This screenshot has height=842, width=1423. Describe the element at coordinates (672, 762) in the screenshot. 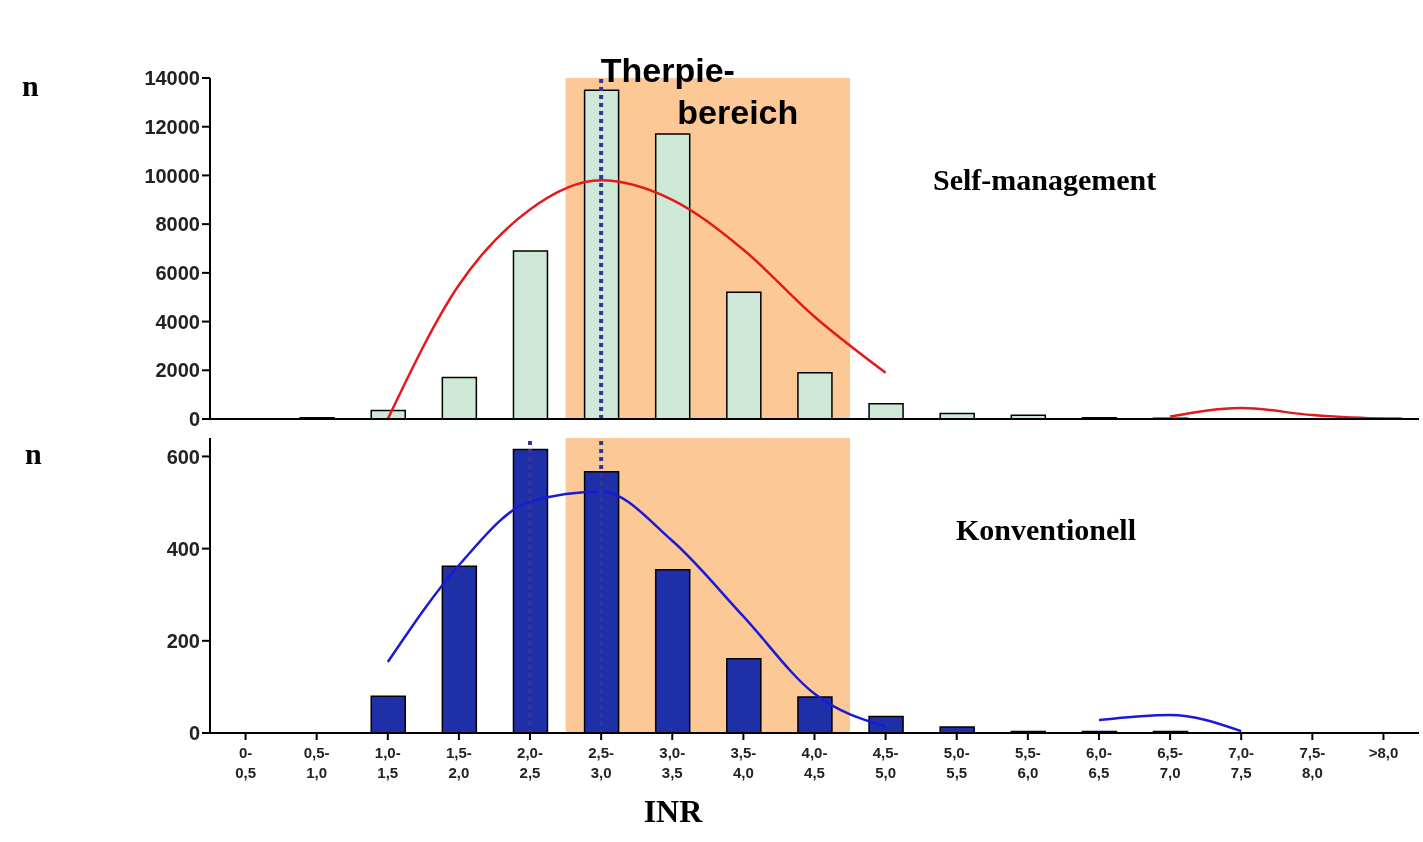

I see `x-tick-label: 3,0-3,5` at that location.